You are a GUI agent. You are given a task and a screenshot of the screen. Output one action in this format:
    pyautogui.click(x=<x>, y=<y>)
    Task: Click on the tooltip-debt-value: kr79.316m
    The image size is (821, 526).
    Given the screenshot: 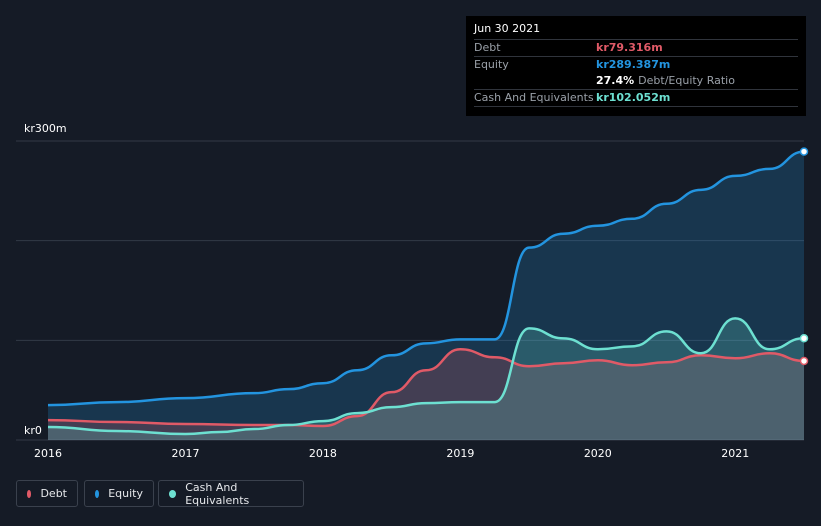 What is the action you would take?
    pyautogui.click(x=629, y=47)
    